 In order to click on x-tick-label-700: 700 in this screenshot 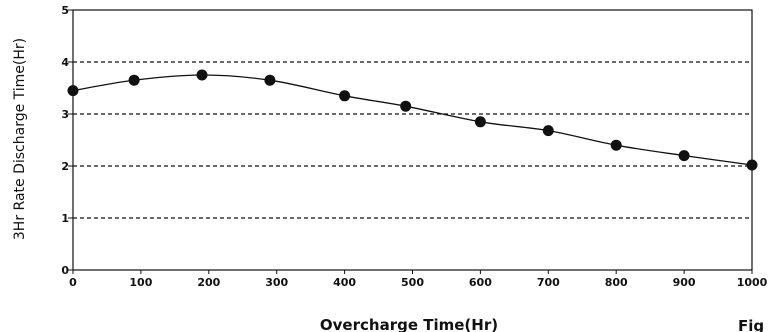, I will do `click(548, 282)`.